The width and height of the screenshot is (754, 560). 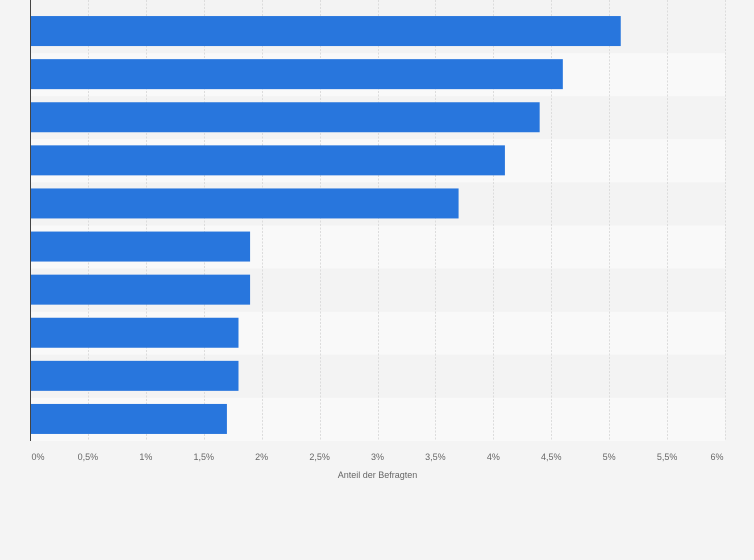 I want to click on x-tick-label: 0%, so click(x=37, y=457).